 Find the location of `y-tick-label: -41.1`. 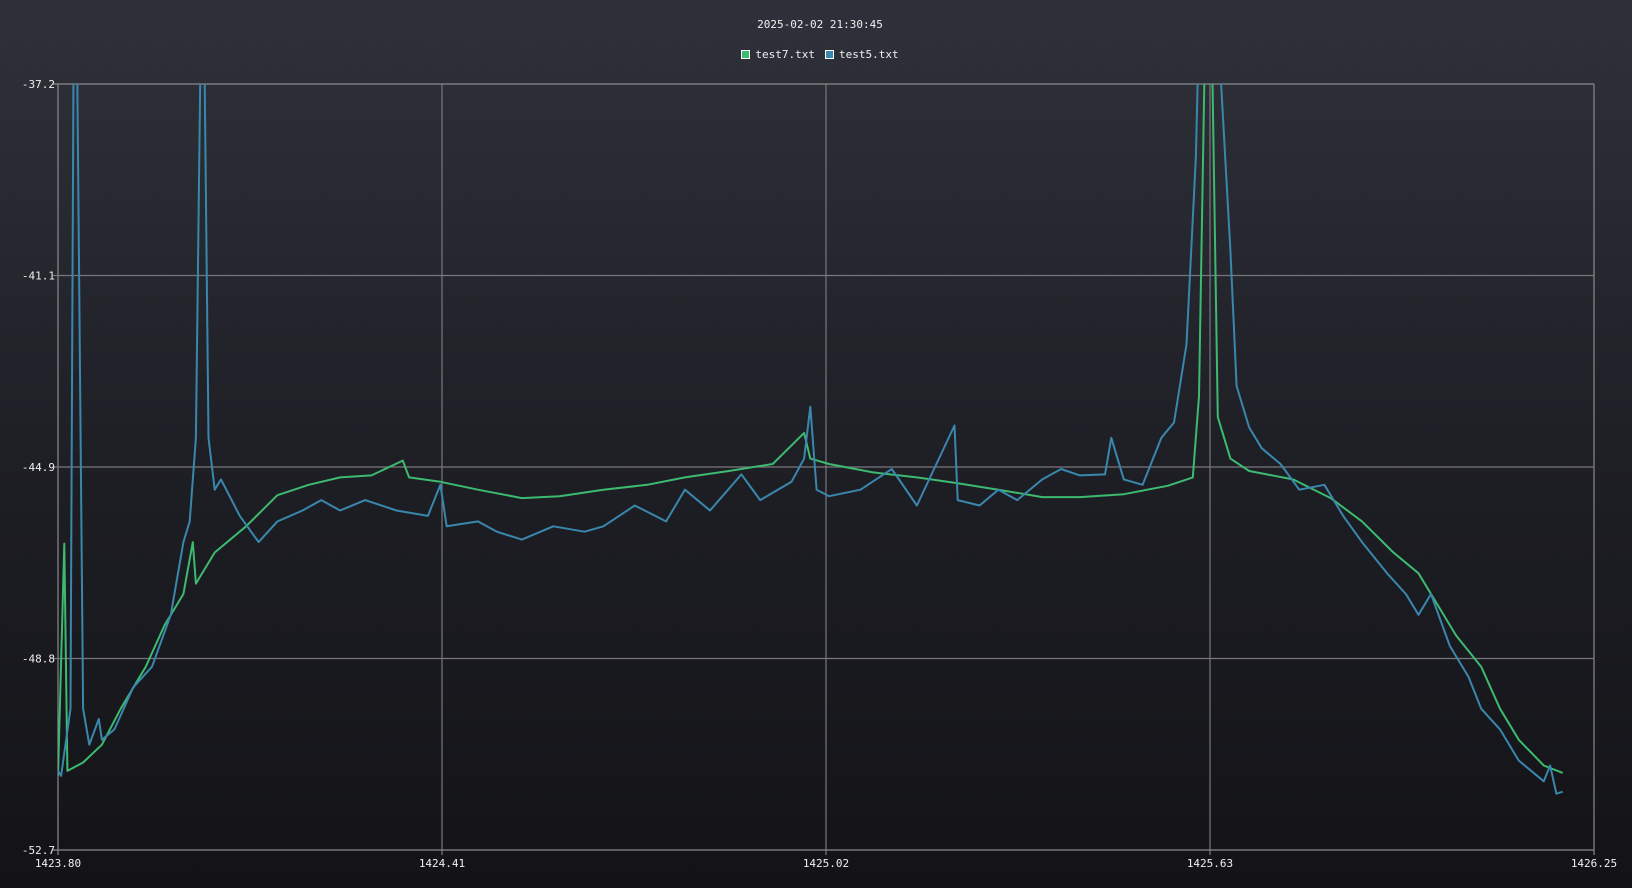

y-tick-label: -41.1 is located at coordinates (38, 276).